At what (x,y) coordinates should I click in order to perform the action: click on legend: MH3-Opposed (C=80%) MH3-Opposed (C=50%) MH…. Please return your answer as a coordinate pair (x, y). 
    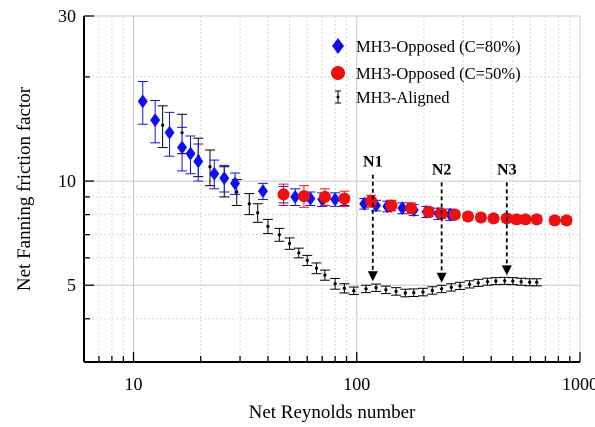
    Looking at the image, I should click on (426, 72).